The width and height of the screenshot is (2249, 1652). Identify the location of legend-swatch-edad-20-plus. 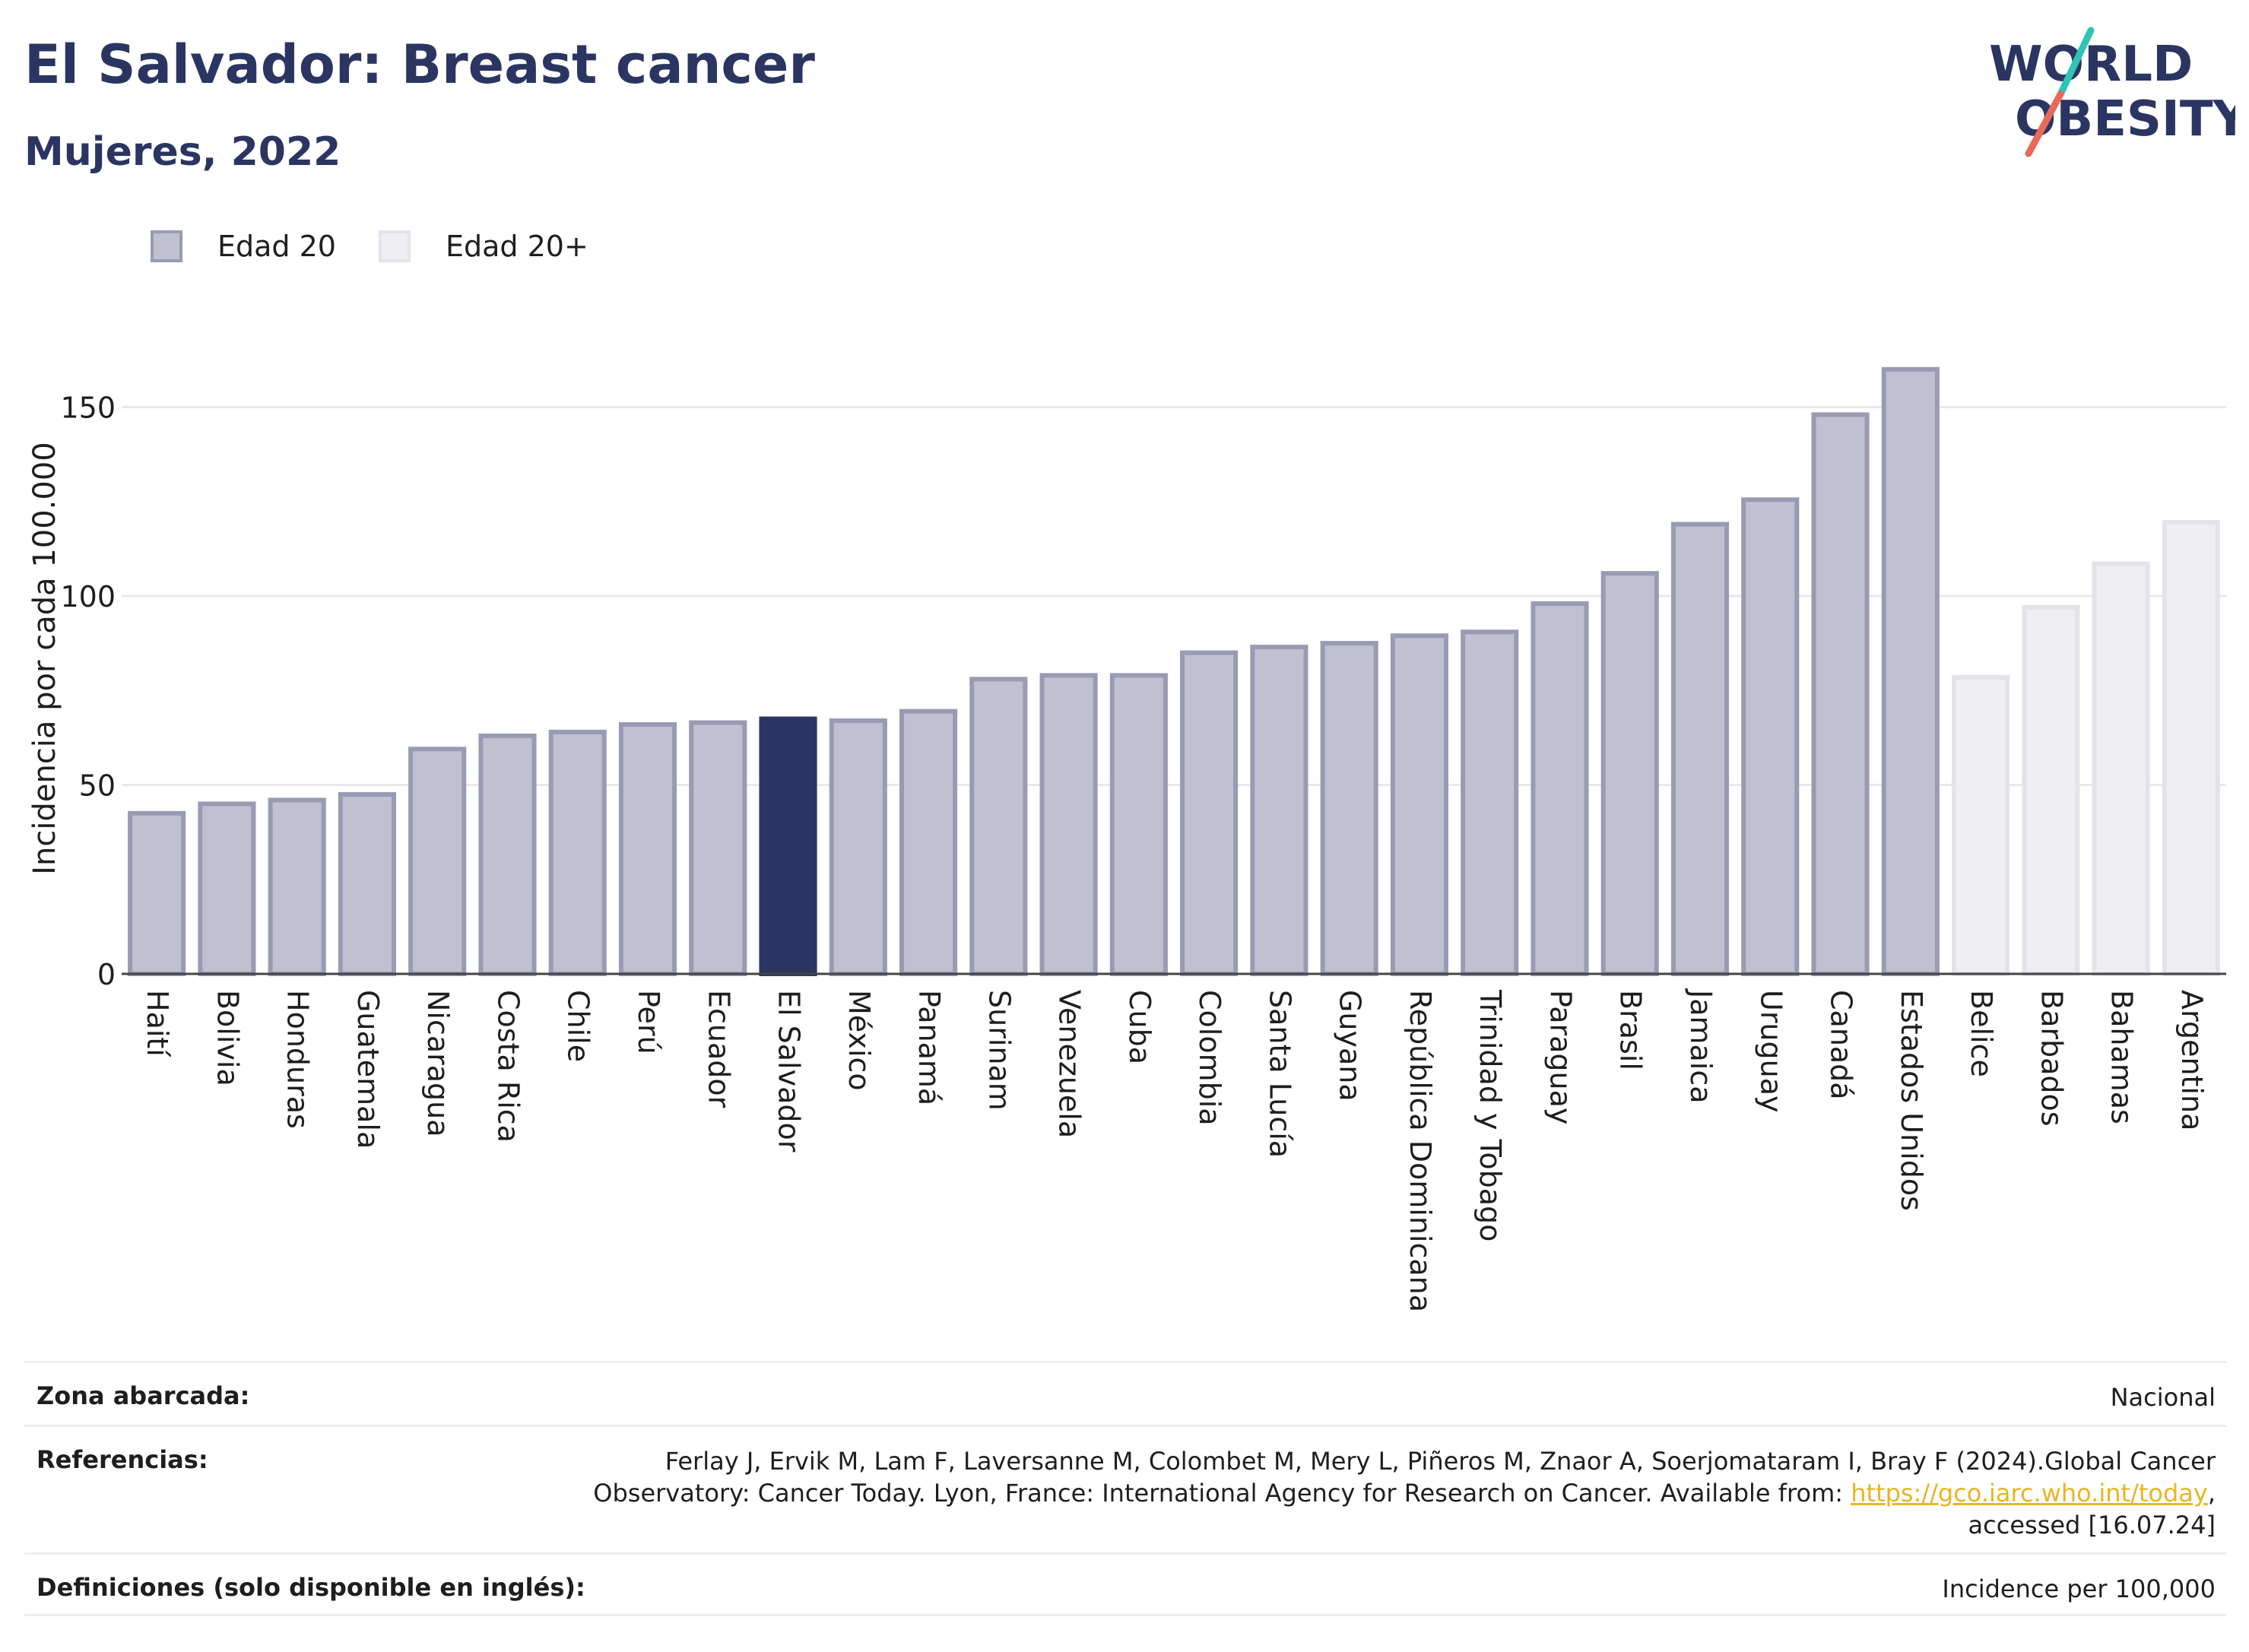
(394, 246).